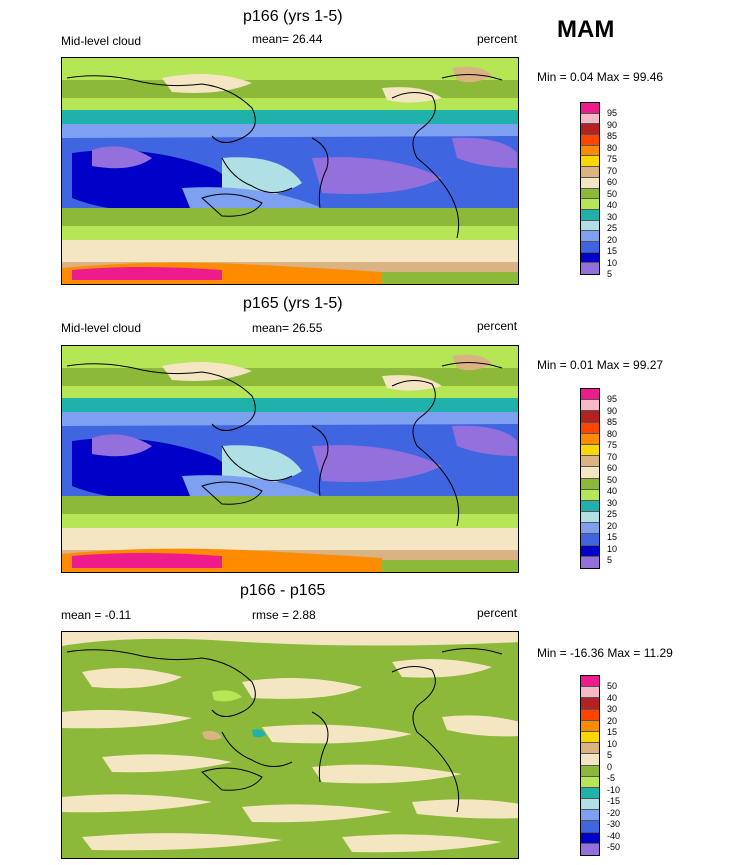  What do you see at coordinates (612, 468) in the screenshot?
I see `panel2-cb-label: 60` at bounding box center [612, 468].